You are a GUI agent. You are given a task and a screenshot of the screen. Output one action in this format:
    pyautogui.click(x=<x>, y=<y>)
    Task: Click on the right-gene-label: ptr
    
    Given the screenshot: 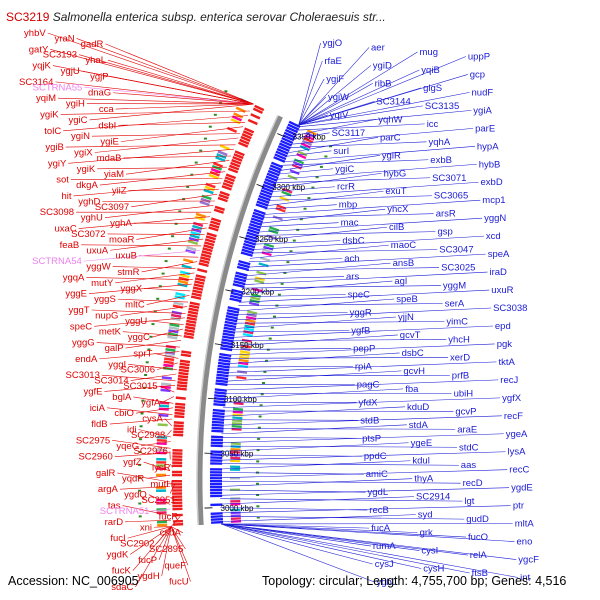 What is the action you would take?
    pyautogui.click(x=518, y=506)
    